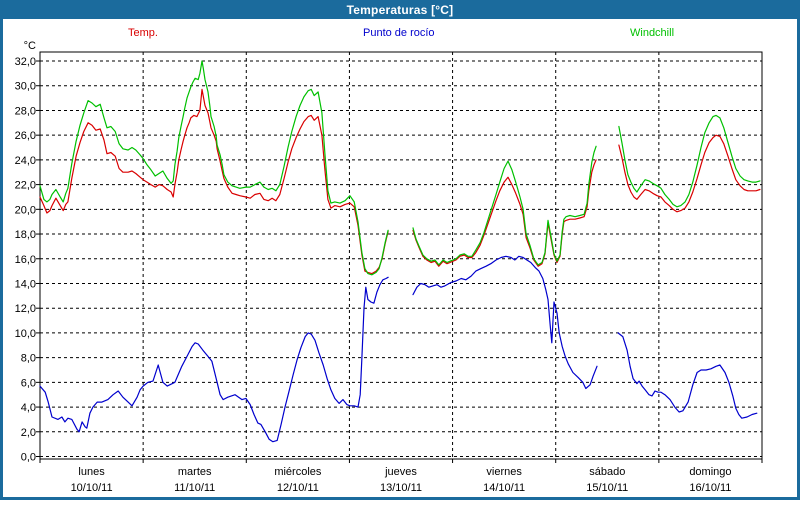  Describe the element at coordinates (25, 210) in the screenshot. I see `y-tick-label: 20,0` at that location.